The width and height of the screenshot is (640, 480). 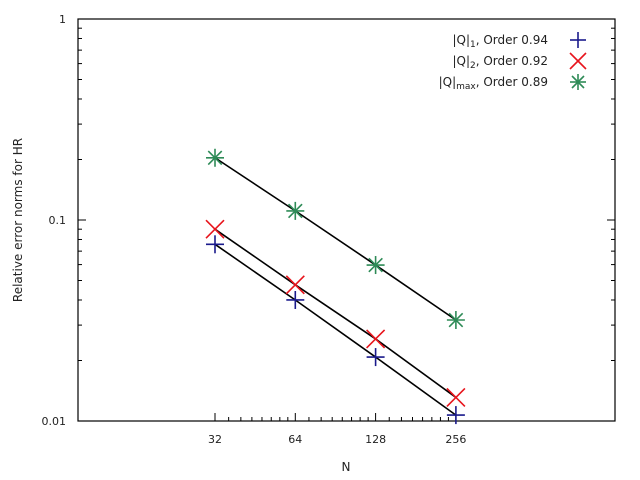 What do you see at coordinates (337, 439) in the screenshot?
I see `x-tick-labels: 32 64 128 256` at bounding box center [337, 439].